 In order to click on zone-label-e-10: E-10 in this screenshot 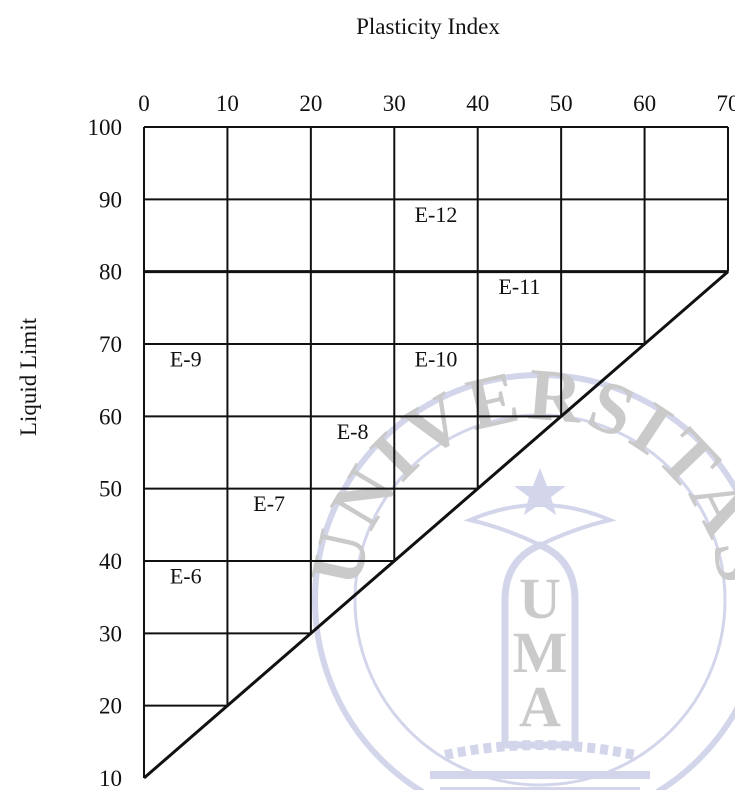, I will do `click(436, 358)`.